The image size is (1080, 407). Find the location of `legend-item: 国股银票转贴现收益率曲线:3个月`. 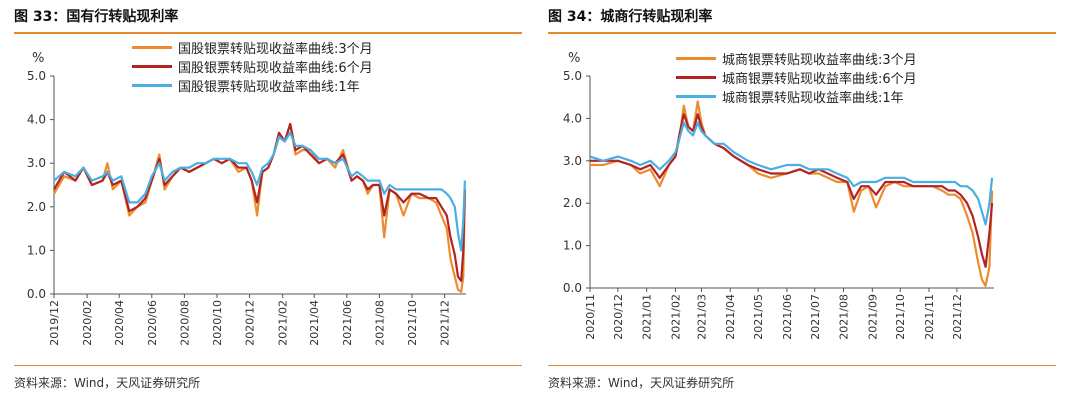

legend-item: 国股银票转贴现收益率曲线:3个月 is located at coordinates (252, 47).